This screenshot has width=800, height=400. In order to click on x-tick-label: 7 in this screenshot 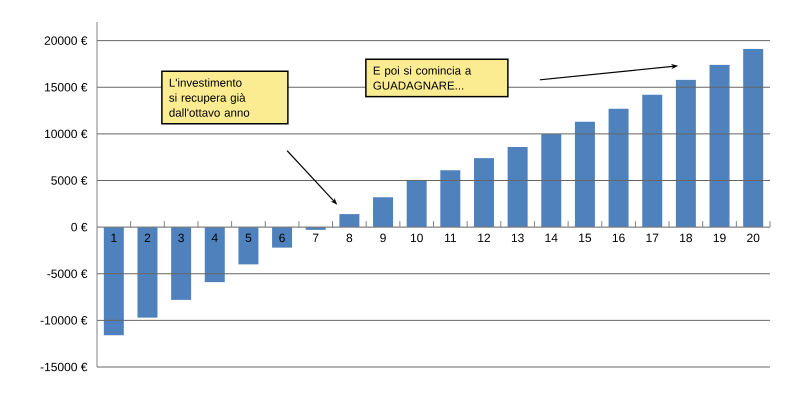, I will do `click(315, 238)`.